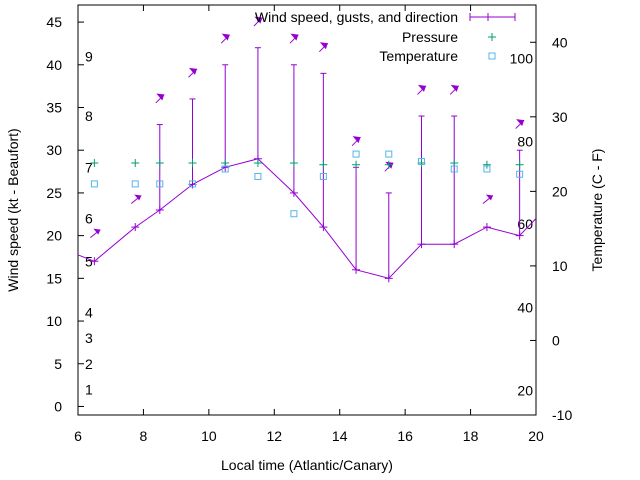 The image size is (640, 480). Describe the element at coordinates (89, 338) in the screenshot. I see `beaufort-label: 3` at that location.